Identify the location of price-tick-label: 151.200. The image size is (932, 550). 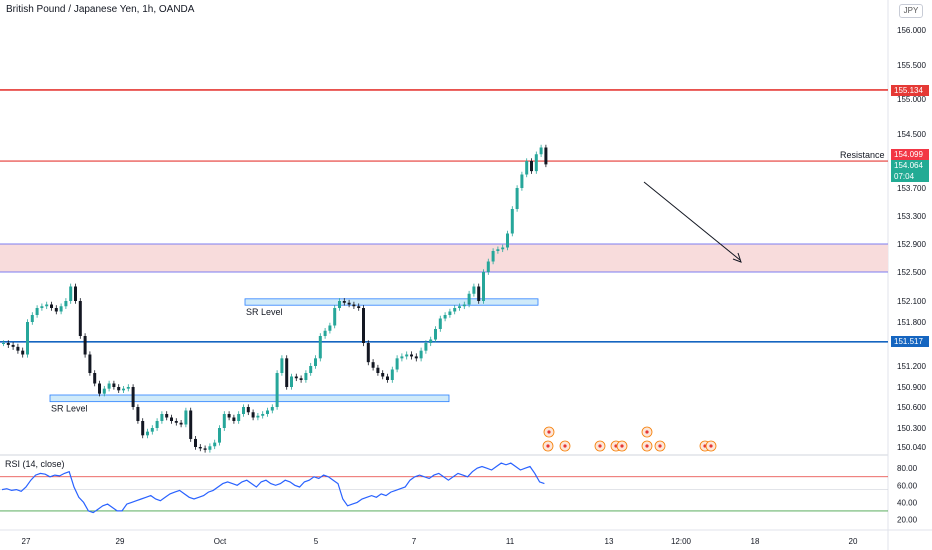
(911, 366).